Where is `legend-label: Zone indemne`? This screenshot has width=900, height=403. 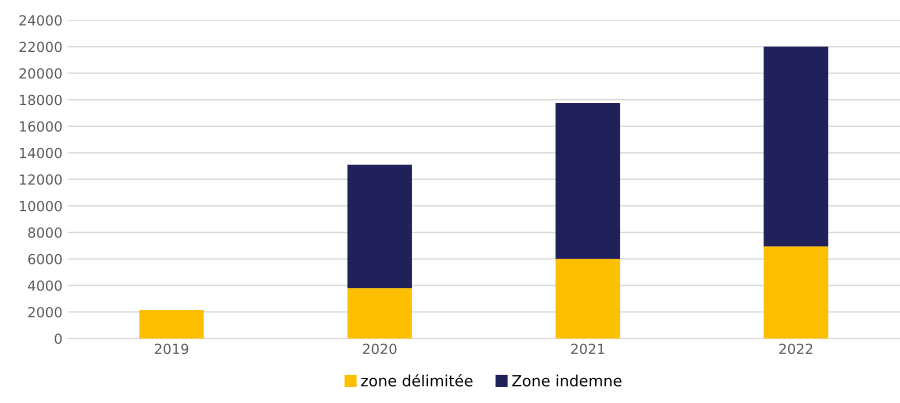 legend-label: Zone indemne is located at coordinates (567, 380).